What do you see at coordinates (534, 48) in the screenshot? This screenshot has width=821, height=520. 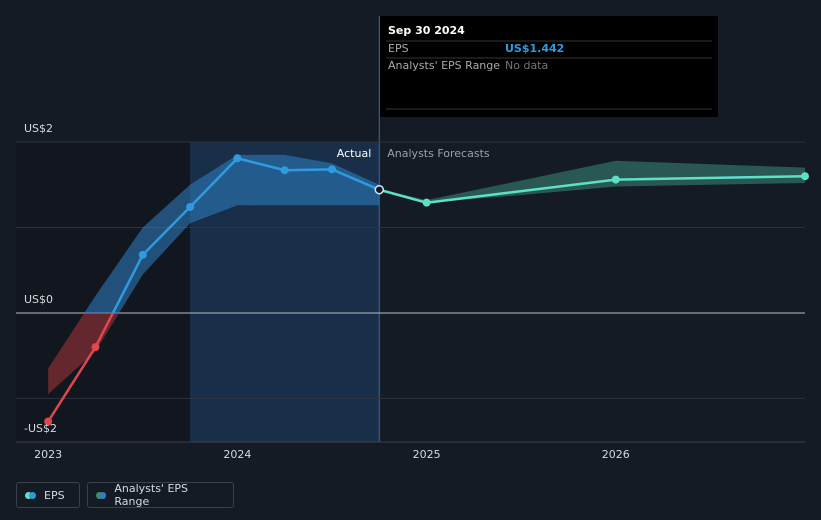 I see `tooltip-value: US$1.442` at bounding box center [534, 48].